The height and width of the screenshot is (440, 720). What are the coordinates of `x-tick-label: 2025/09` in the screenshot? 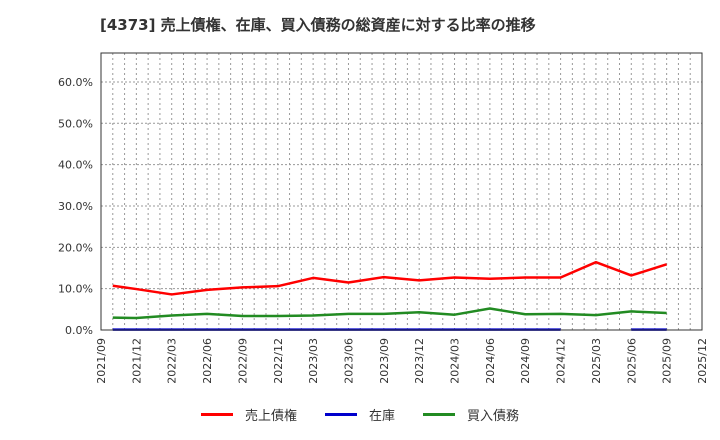 It's located at (667, 361).